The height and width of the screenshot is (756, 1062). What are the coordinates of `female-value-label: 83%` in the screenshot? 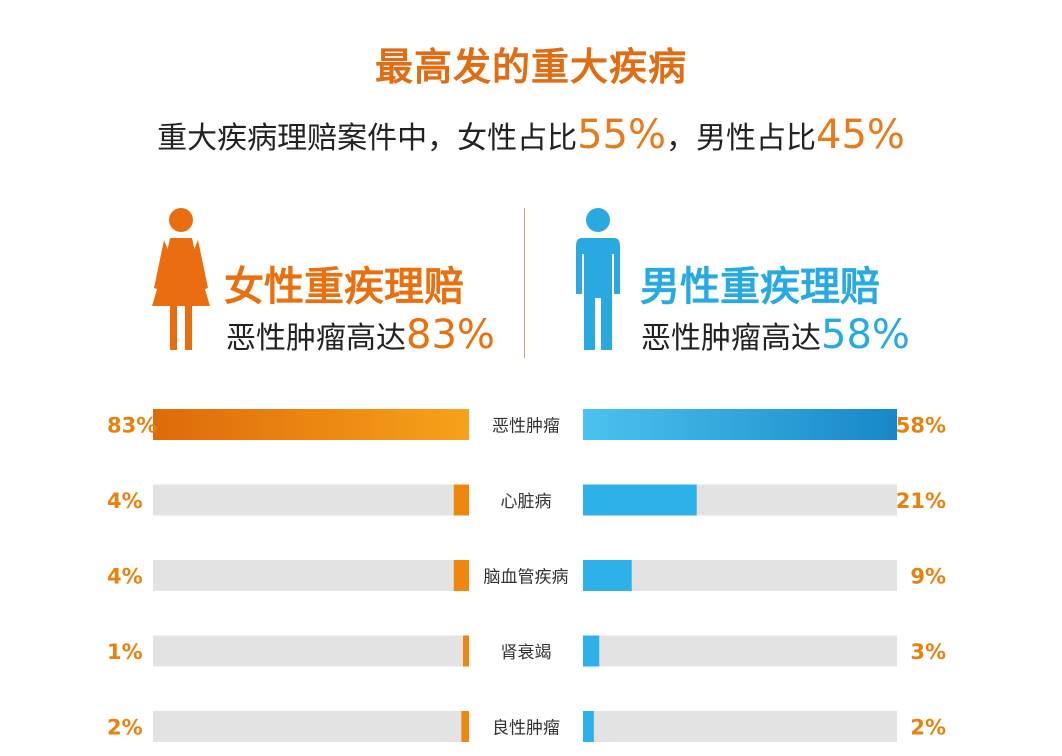 It's located at (132, 426).